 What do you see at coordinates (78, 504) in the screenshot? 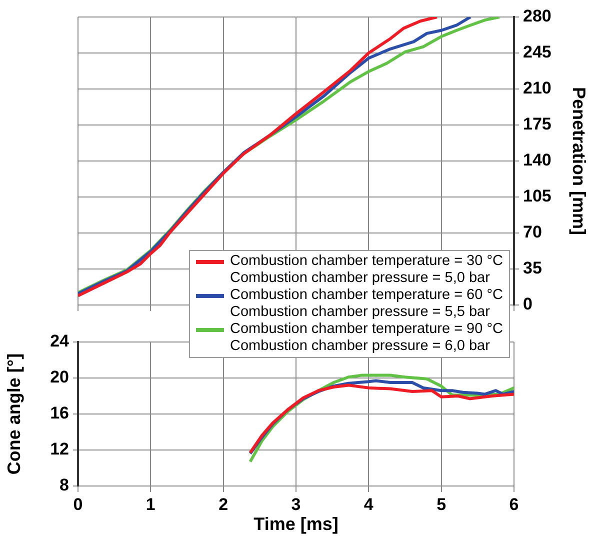
I see `x-tick-label: 0` at bounding box center [78, 504].